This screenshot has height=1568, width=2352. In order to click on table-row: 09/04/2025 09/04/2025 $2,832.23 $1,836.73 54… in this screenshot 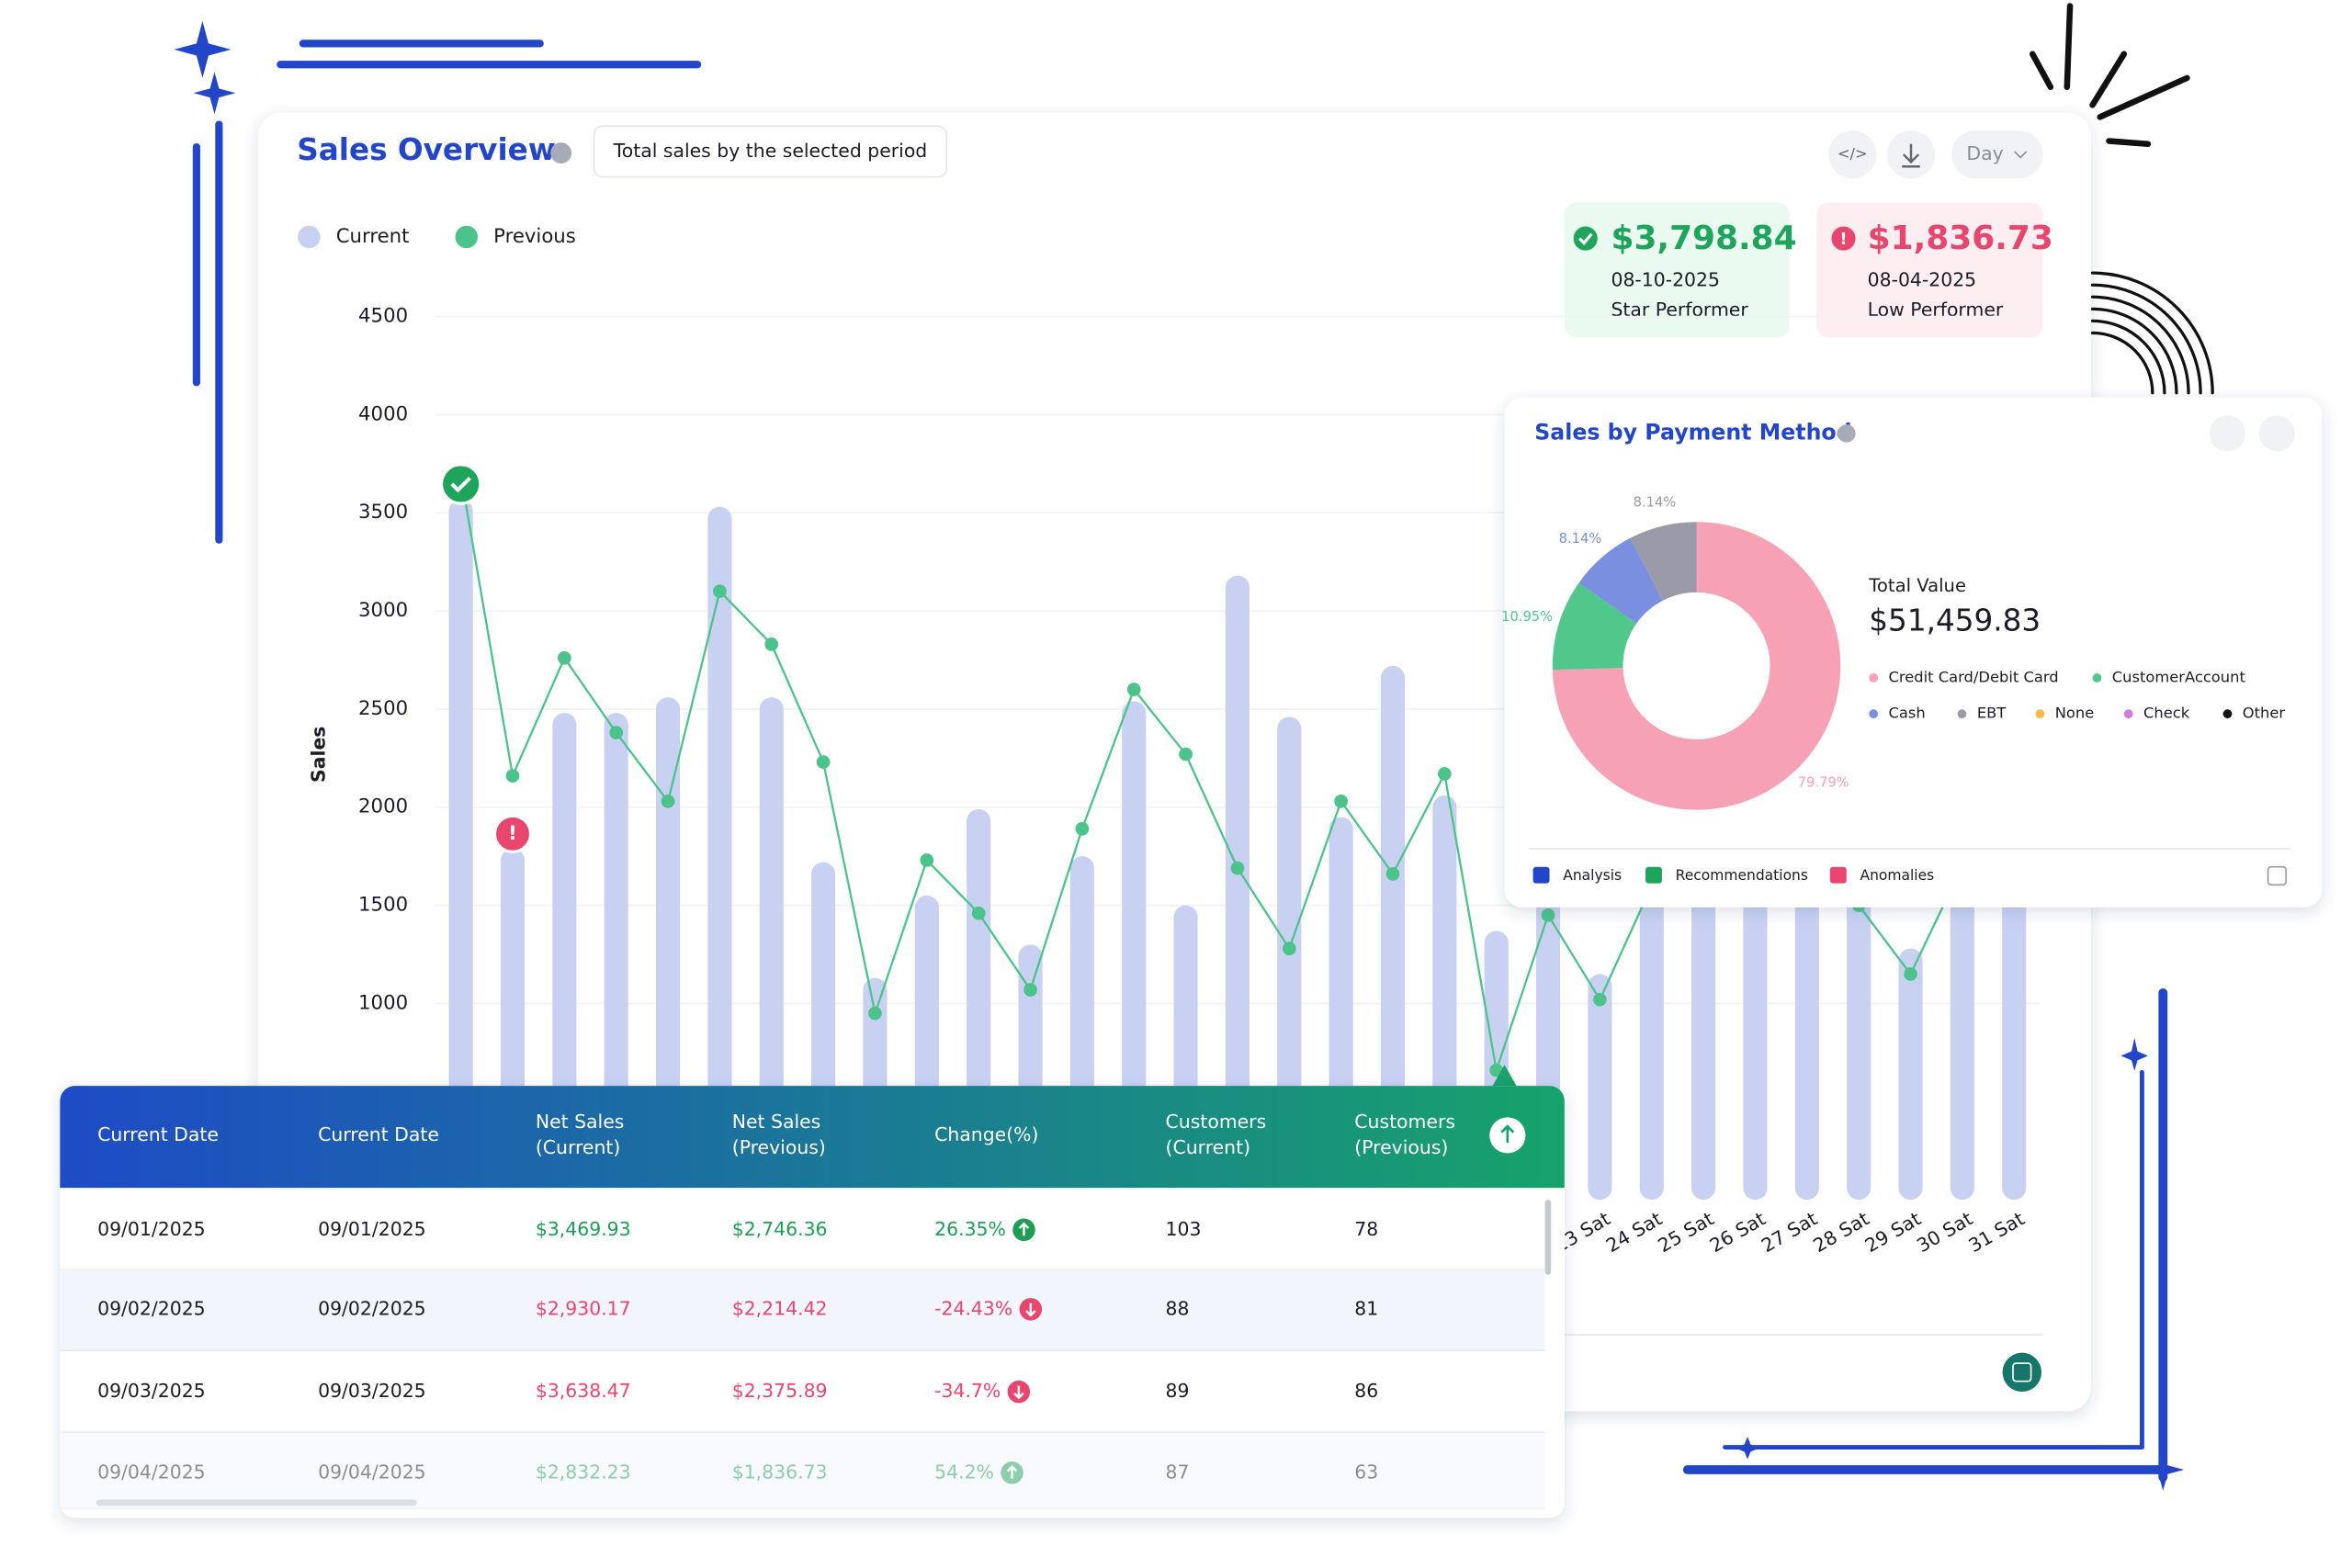, I will do `click(803, 1471)`.